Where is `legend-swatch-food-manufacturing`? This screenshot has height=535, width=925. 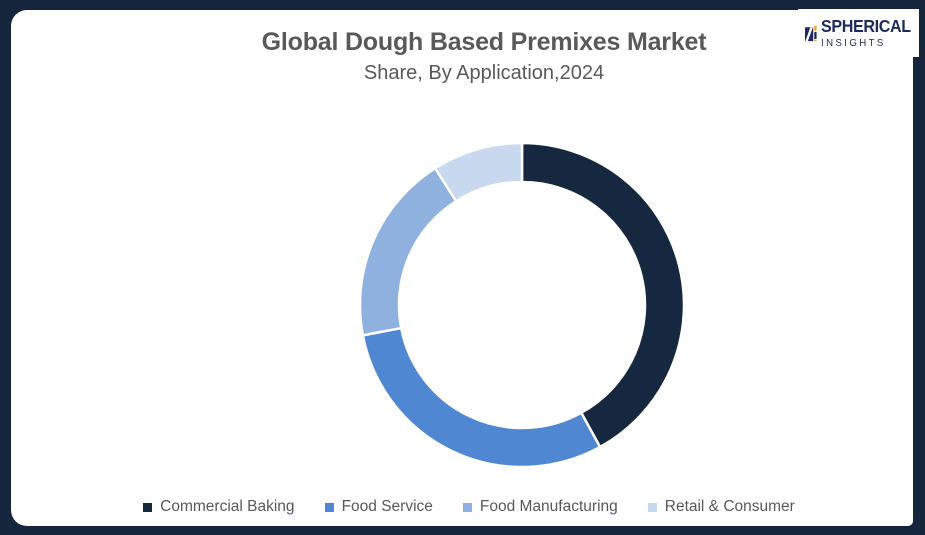
legend-swatch-food-manufacturing is located at coordinates (467, 507).